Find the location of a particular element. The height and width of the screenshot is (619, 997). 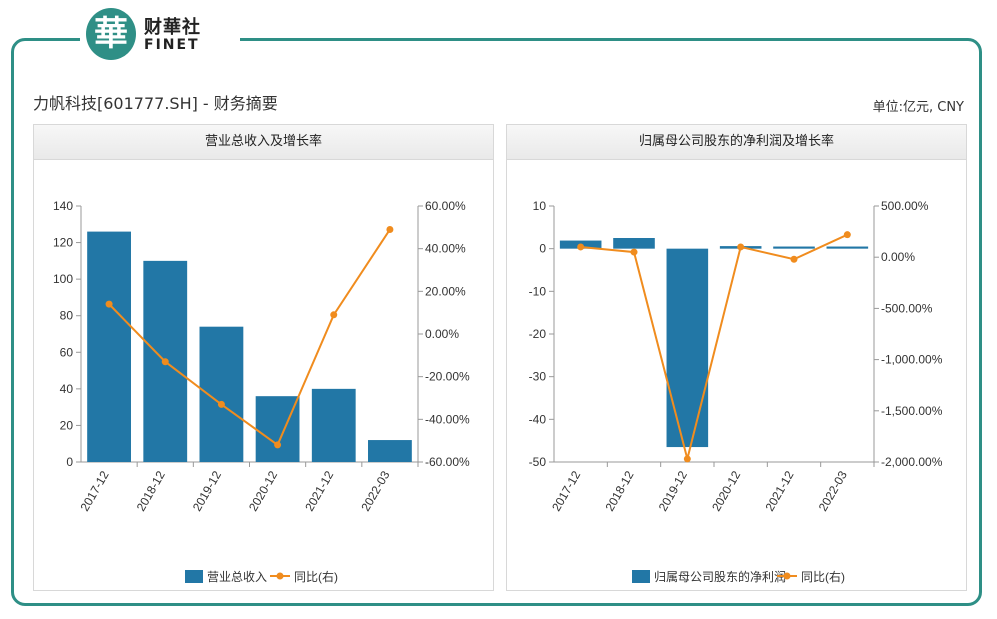

unit-label: 单位:亿元, CNY is located at coordinates (918, 107).